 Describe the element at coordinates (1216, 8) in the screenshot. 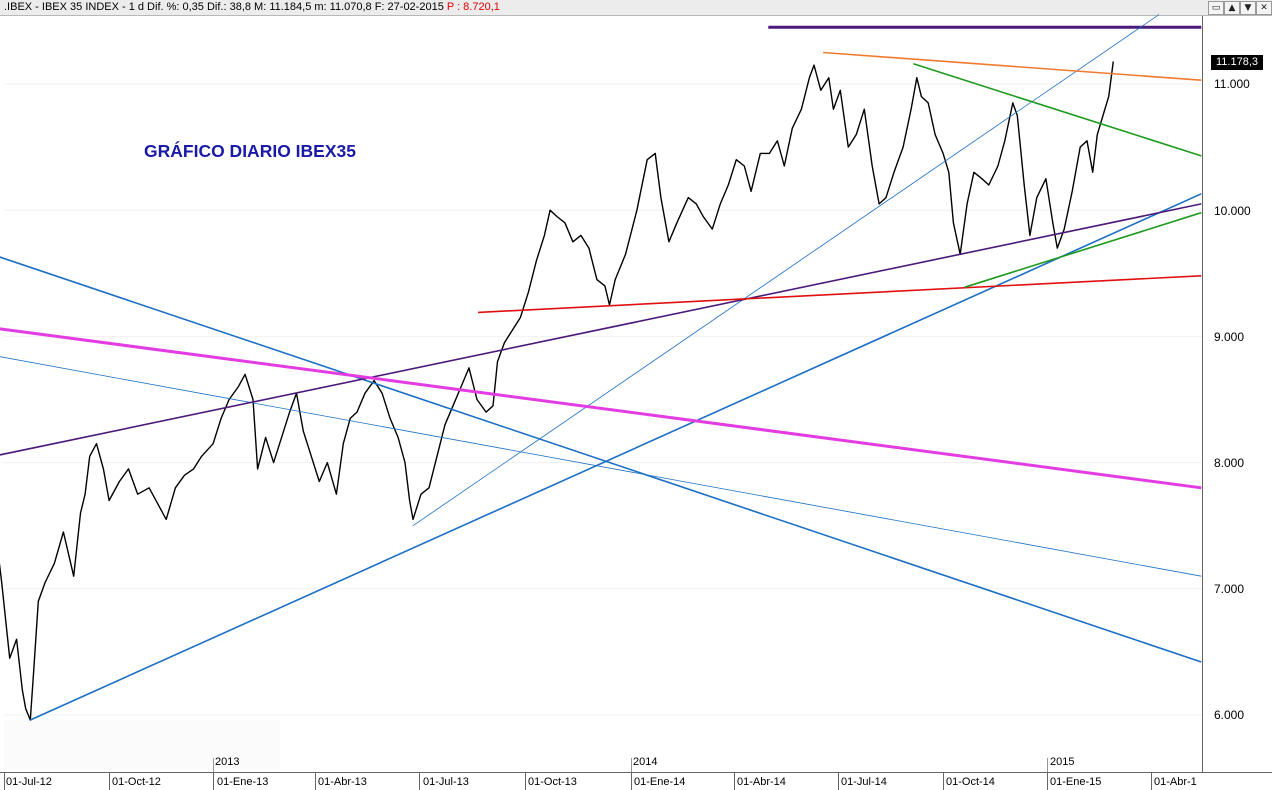

I see `restore-button: ▭` at that location.